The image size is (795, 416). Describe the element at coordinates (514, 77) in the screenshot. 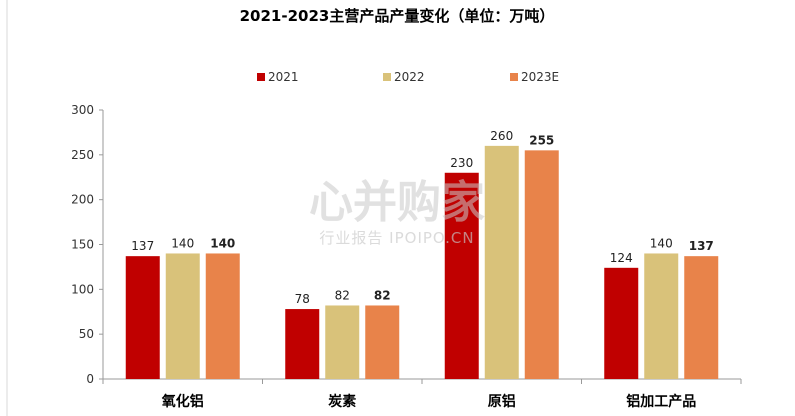

I see `legend-swatch-2023E` at that location.